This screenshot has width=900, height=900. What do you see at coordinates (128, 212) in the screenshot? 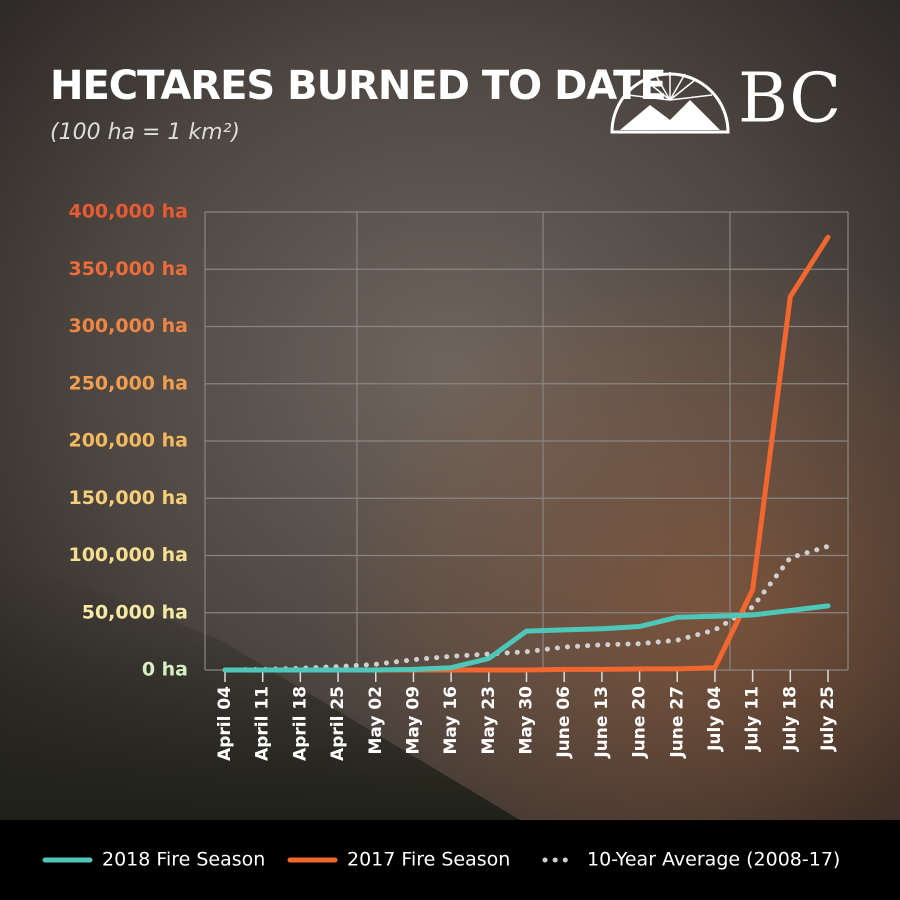
I see `y-tick-label: 400,000 ha` at bounding box center [128, 212].